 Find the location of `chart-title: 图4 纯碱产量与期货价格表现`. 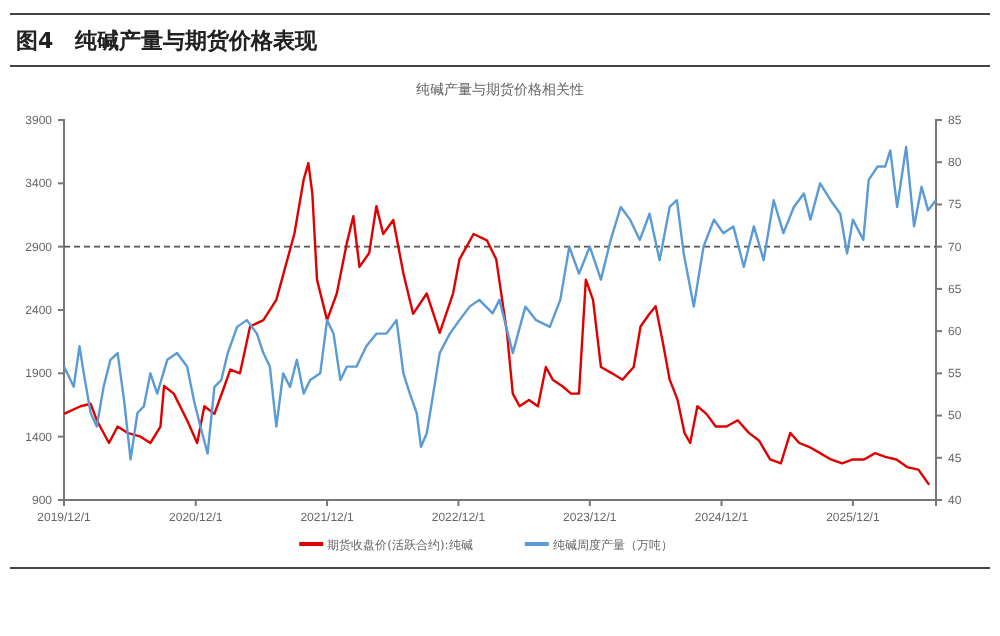

chart-title: 图4 纯碱产量与期货价格表现 is located at coordinates (168, 41).